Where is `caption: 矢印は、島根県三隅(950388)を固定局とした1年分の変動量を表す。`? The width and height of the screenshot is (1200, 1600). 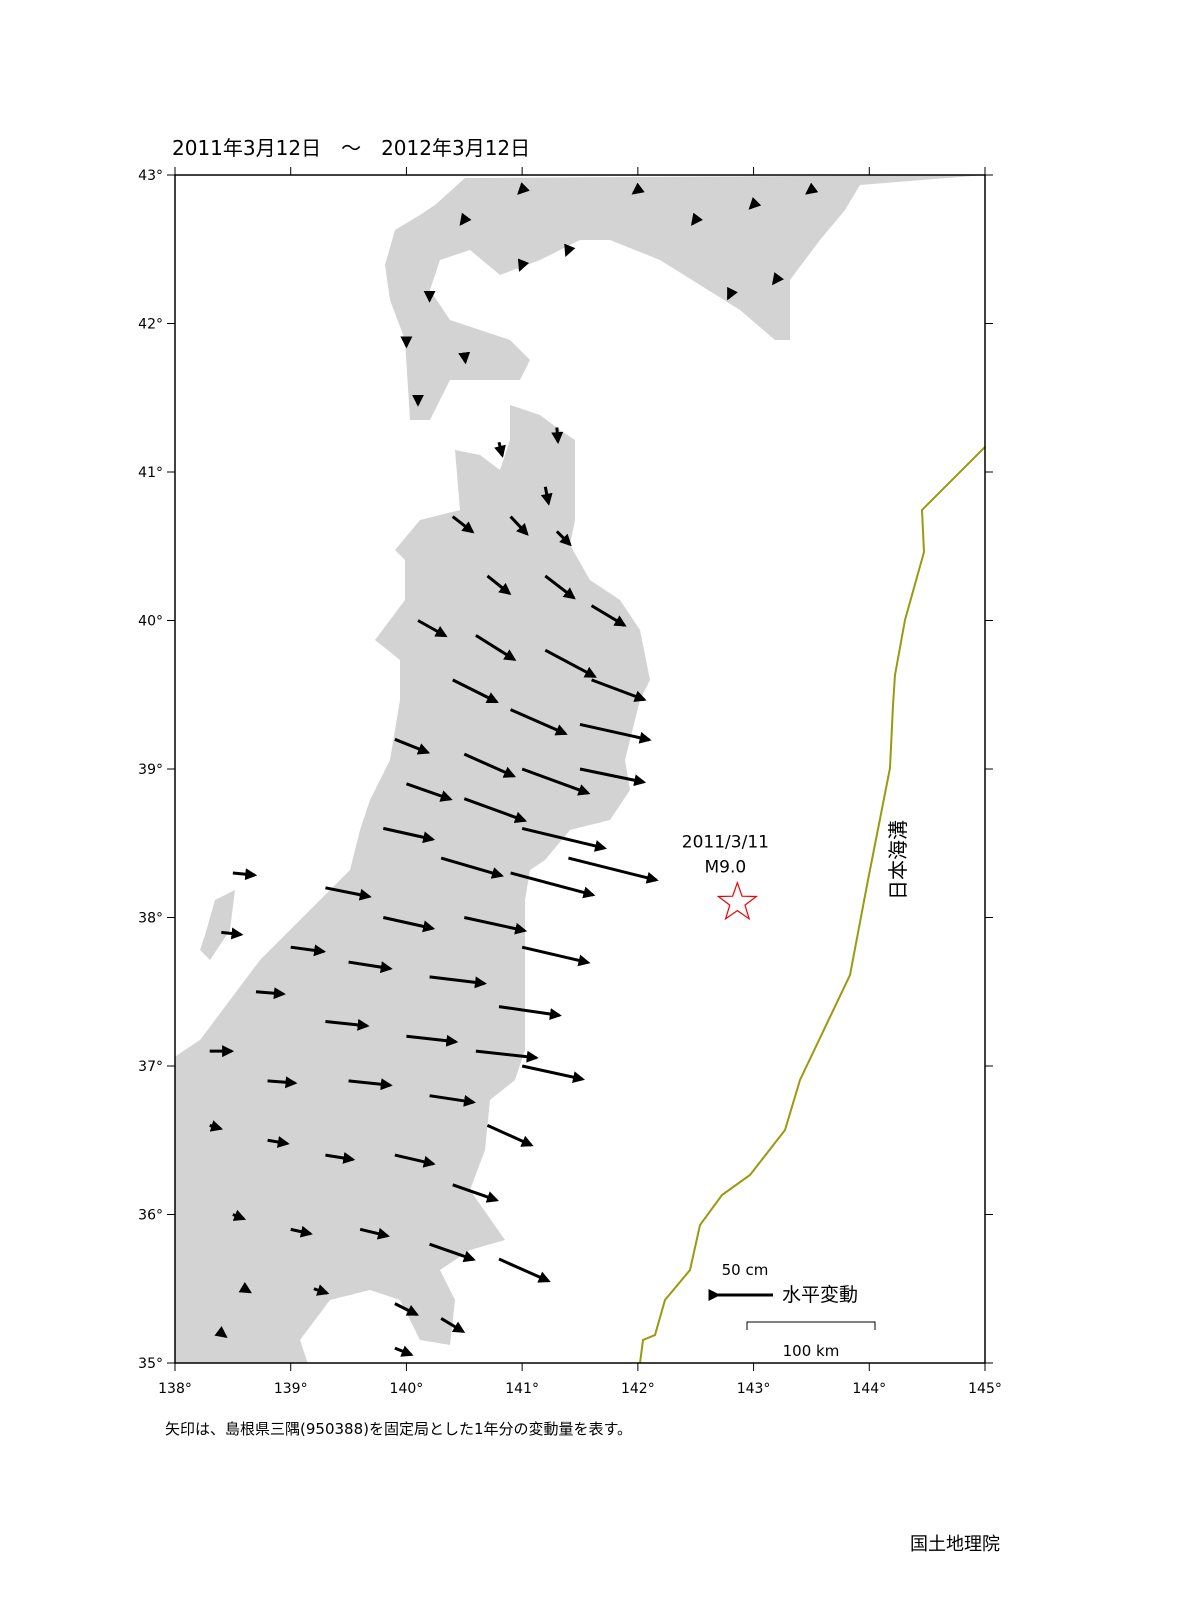 caption: 矢印は、島根県三隅(950388)を固定局とした1年分の変動量を表す。 is located at coordinates (398, 1429).